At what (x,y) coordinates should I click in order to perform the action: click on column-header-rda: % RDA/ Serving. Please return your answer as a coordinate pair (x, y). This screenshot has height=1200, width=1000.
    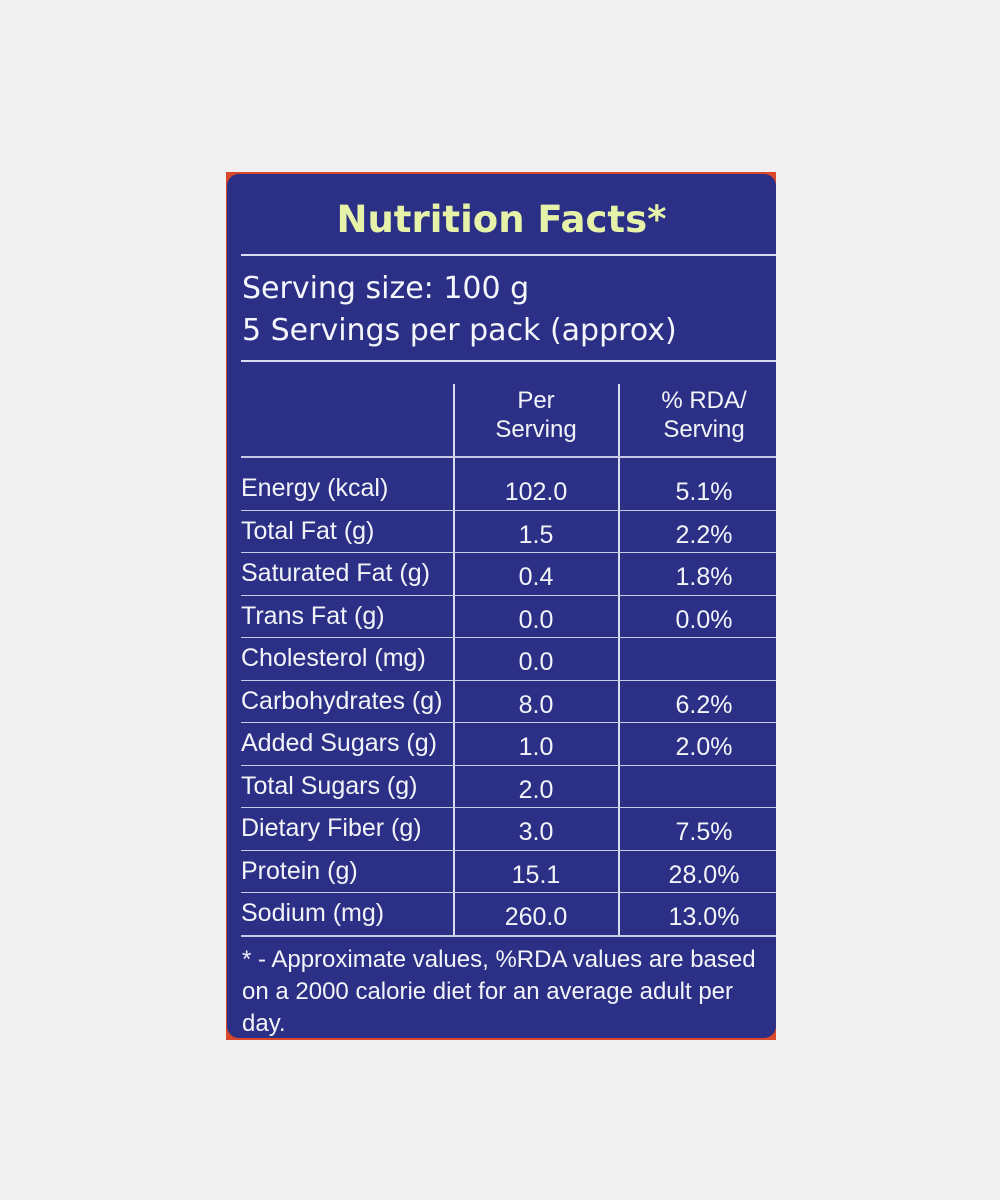
    Looking at the image, I should click on (704, 415).